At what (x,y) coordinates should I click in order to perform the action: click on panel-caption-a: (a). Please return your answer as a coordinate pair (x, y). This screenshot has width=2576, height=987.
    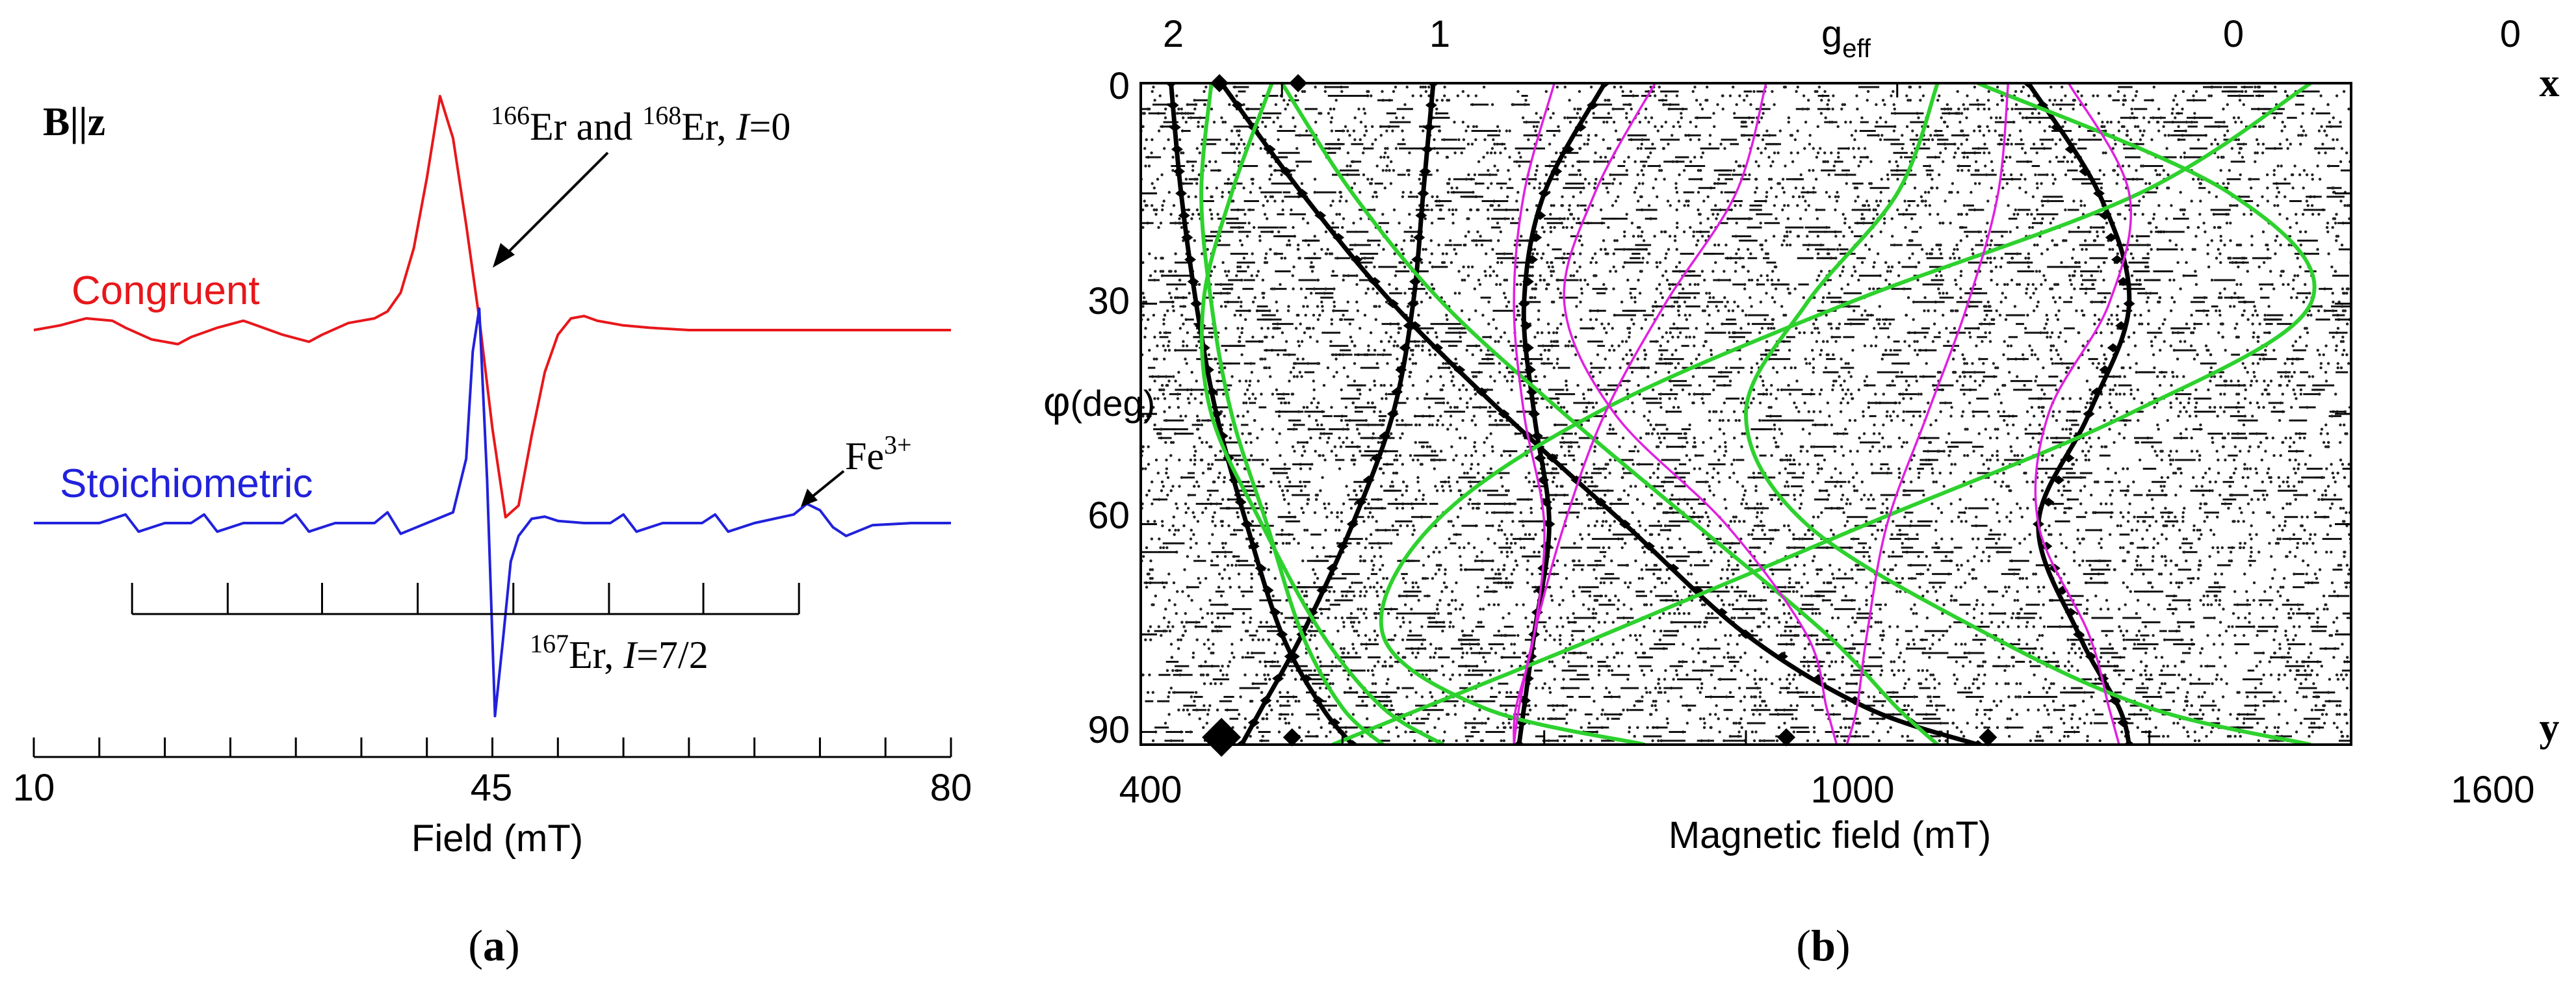
    Looking at the image, I should click on (493, 945).